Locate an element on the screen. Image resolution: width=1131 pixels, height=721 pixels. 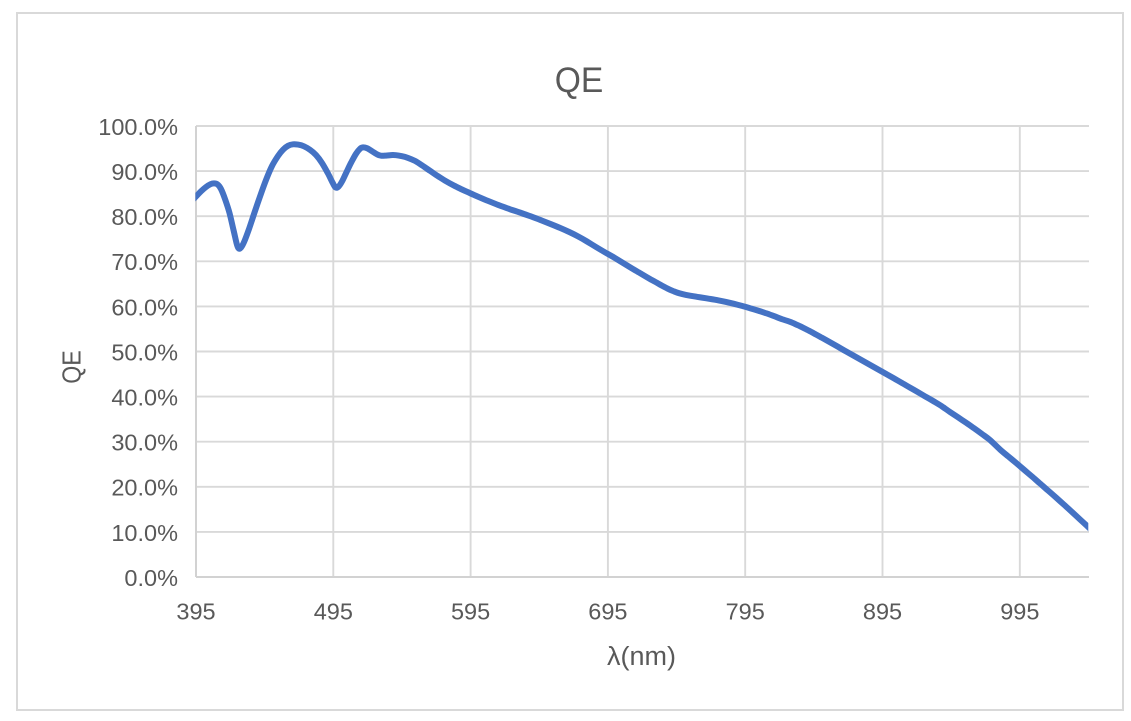
svg-text: 50.0% is located at coordinates (144, 352).